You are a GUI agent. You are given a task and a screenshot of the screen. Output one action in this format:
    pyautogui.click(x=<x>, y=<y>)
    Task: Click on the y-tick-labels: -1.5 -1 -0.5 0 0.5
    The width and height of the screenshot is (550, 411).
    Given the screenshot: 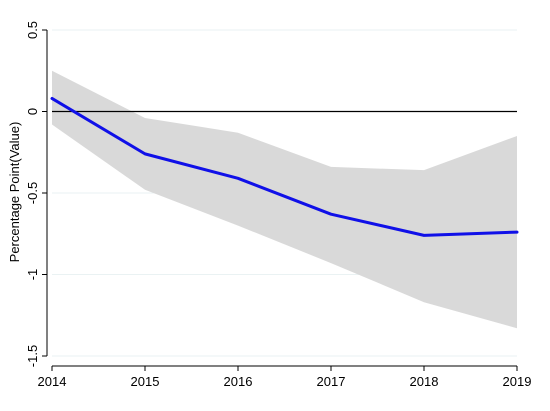 What is the action you would take?
    pyautogui.click(x=32, y=194)
    